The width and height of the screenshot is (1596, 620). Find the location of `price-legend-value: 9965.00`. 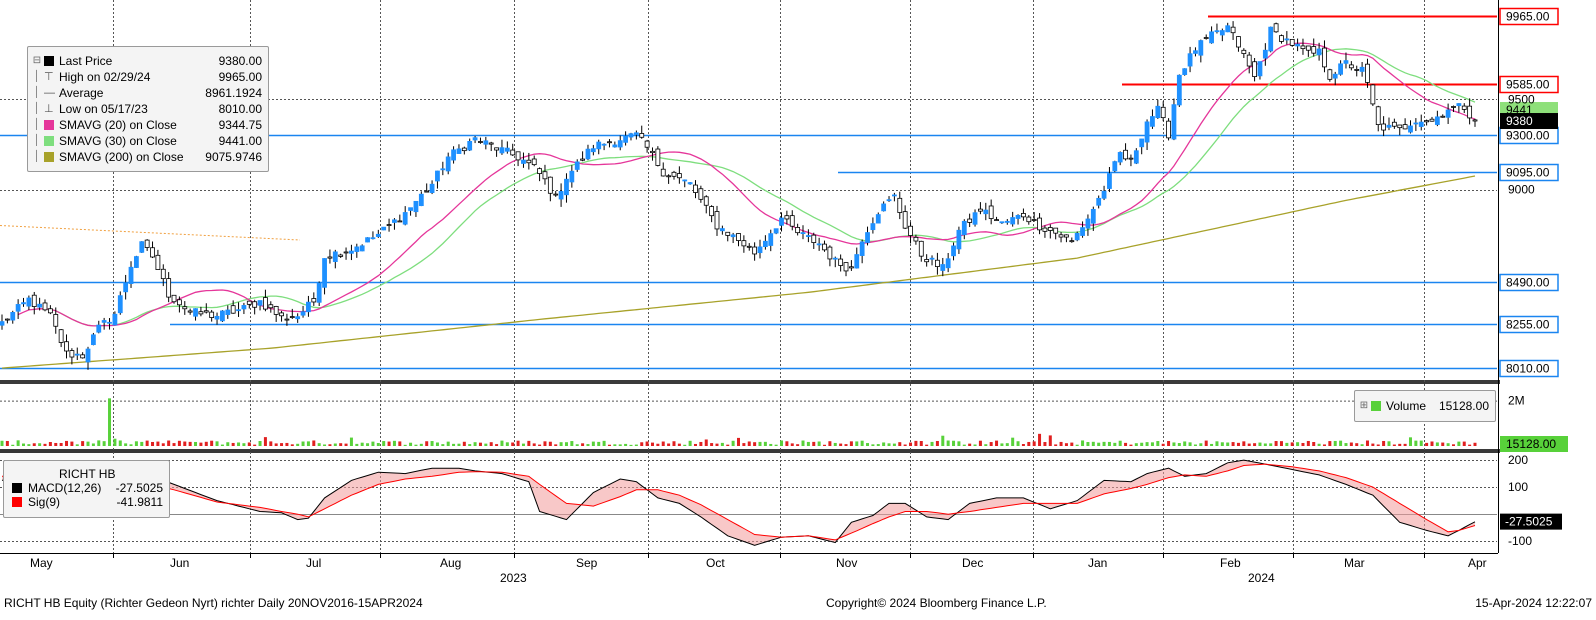

price-legend-value: 9965.00 is located at coordinates (240, 77).